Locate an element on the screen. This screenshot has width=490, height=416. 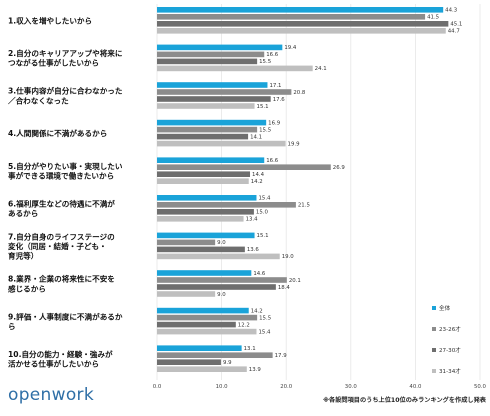
category-label: 4.人間関係に不満があるから is located at coordinates (57, 133).